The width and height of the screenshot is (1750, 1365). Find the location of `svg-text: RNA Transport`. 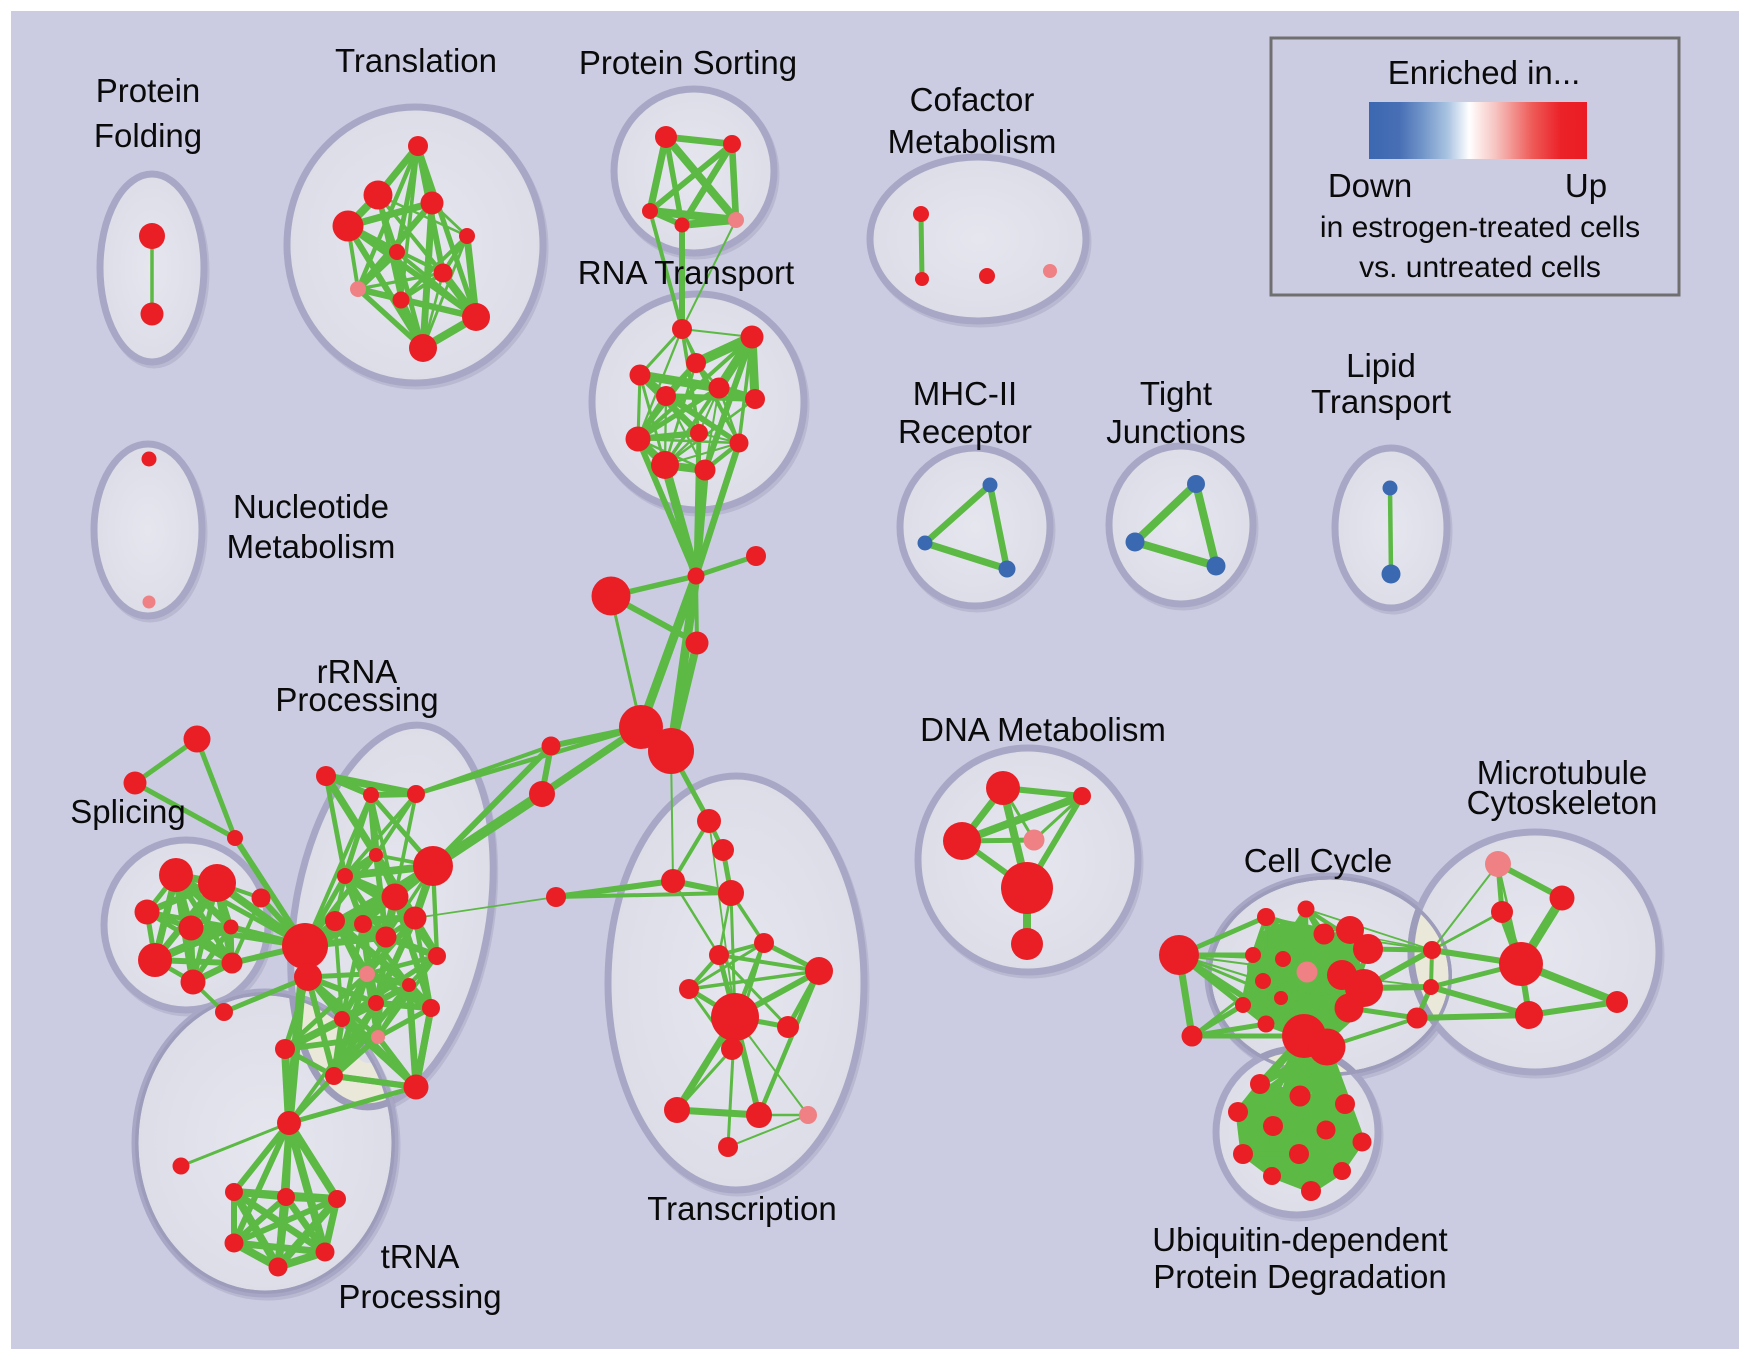

svg-text: RNA Transport is located at coordinates (686, 272).